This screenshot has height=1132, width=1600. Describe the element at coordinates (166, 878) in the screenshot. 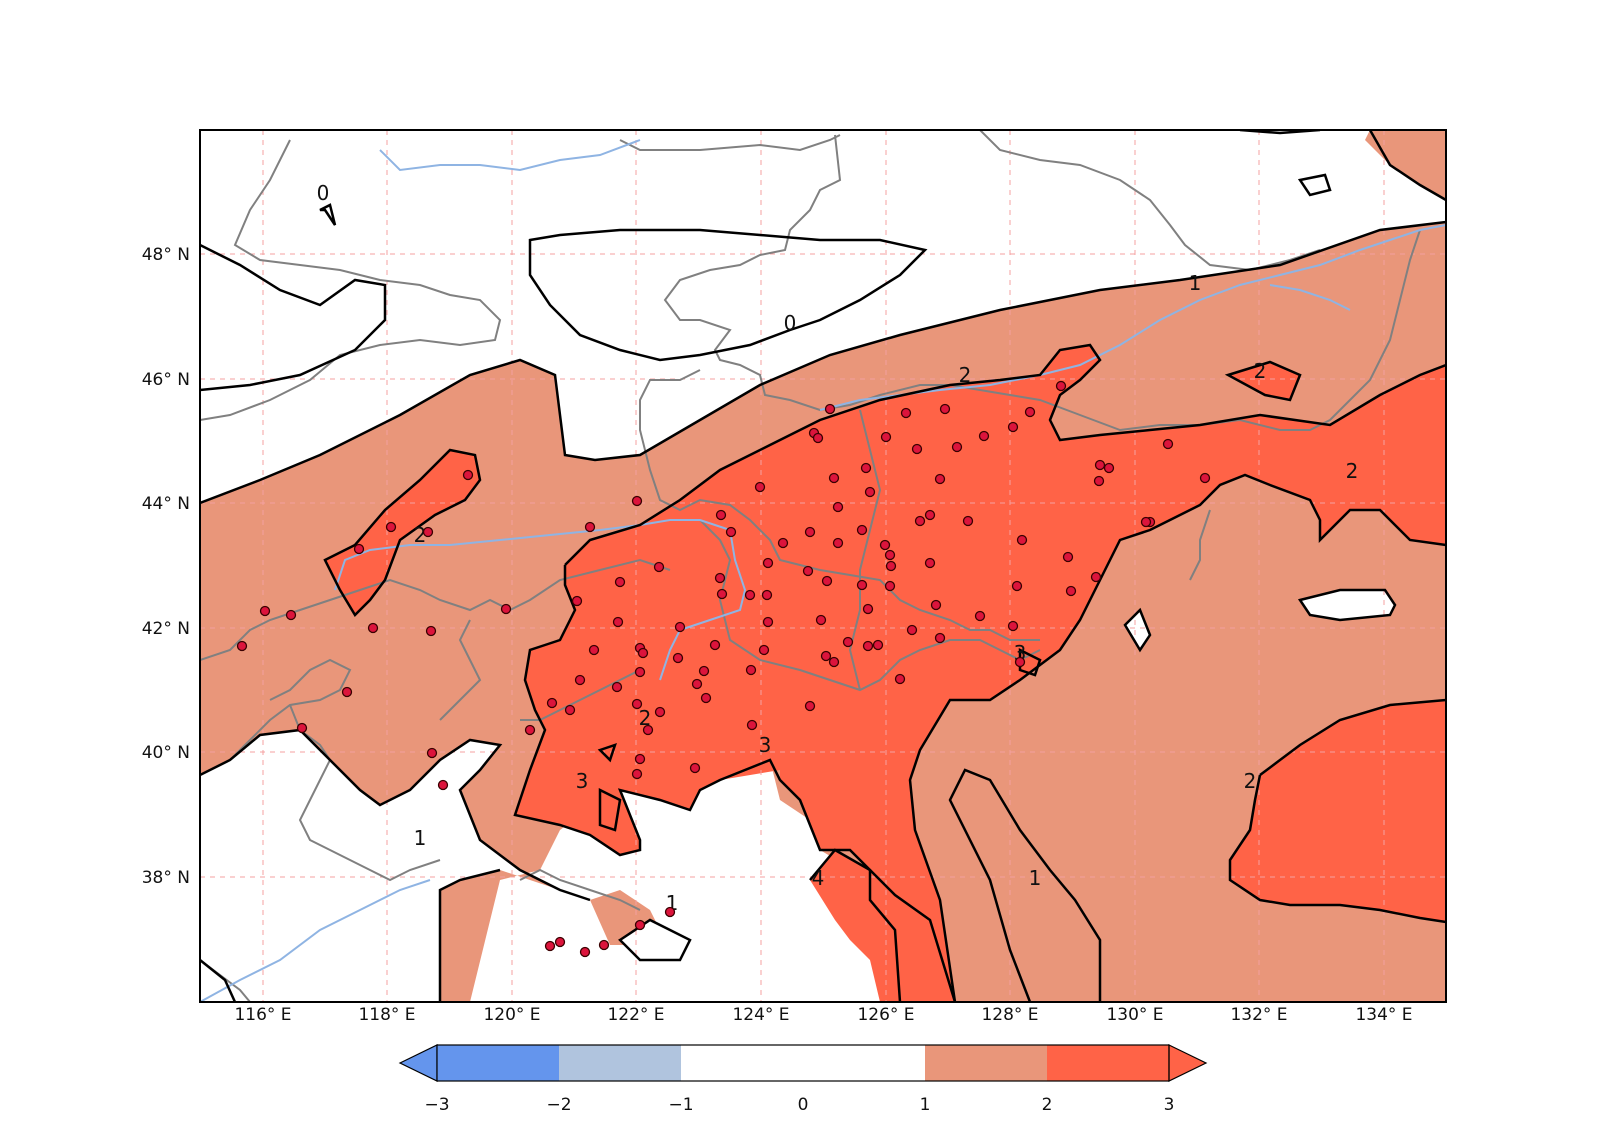

I see `lat-tick-38: 38° N` at that location.